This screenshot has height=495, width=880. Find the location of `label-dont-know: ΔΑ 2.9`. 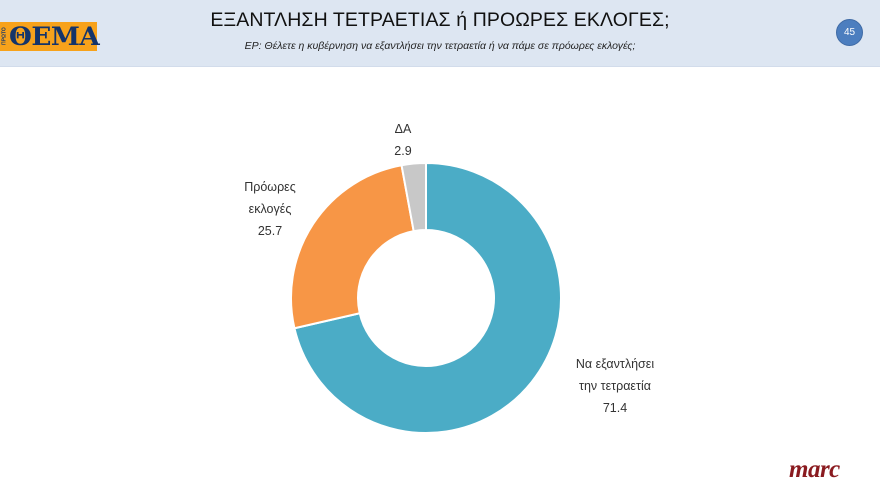

label-dont-know: ΔΑ 2.9 is located at coordinates (403, 140).